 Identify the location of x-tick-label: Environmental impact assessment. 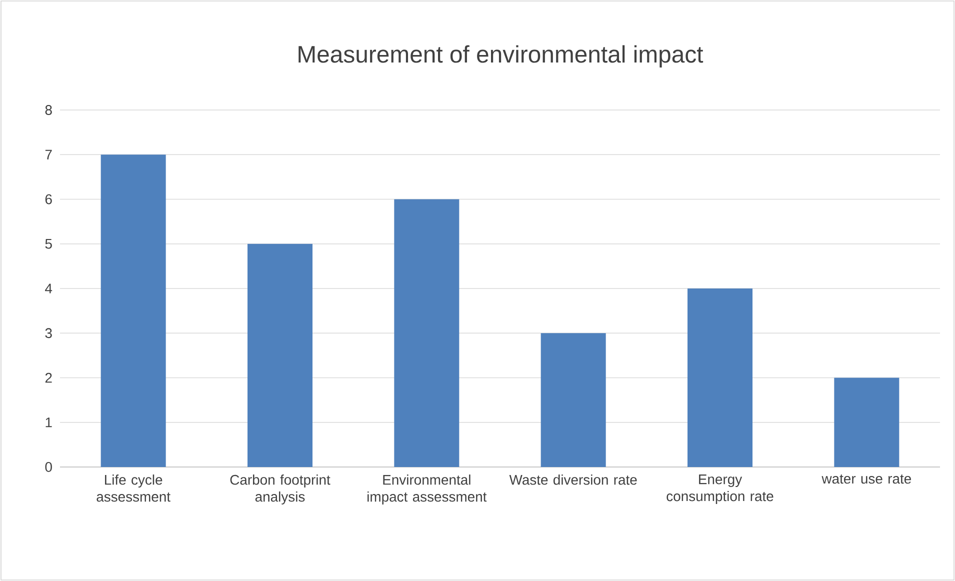
(427, 489).